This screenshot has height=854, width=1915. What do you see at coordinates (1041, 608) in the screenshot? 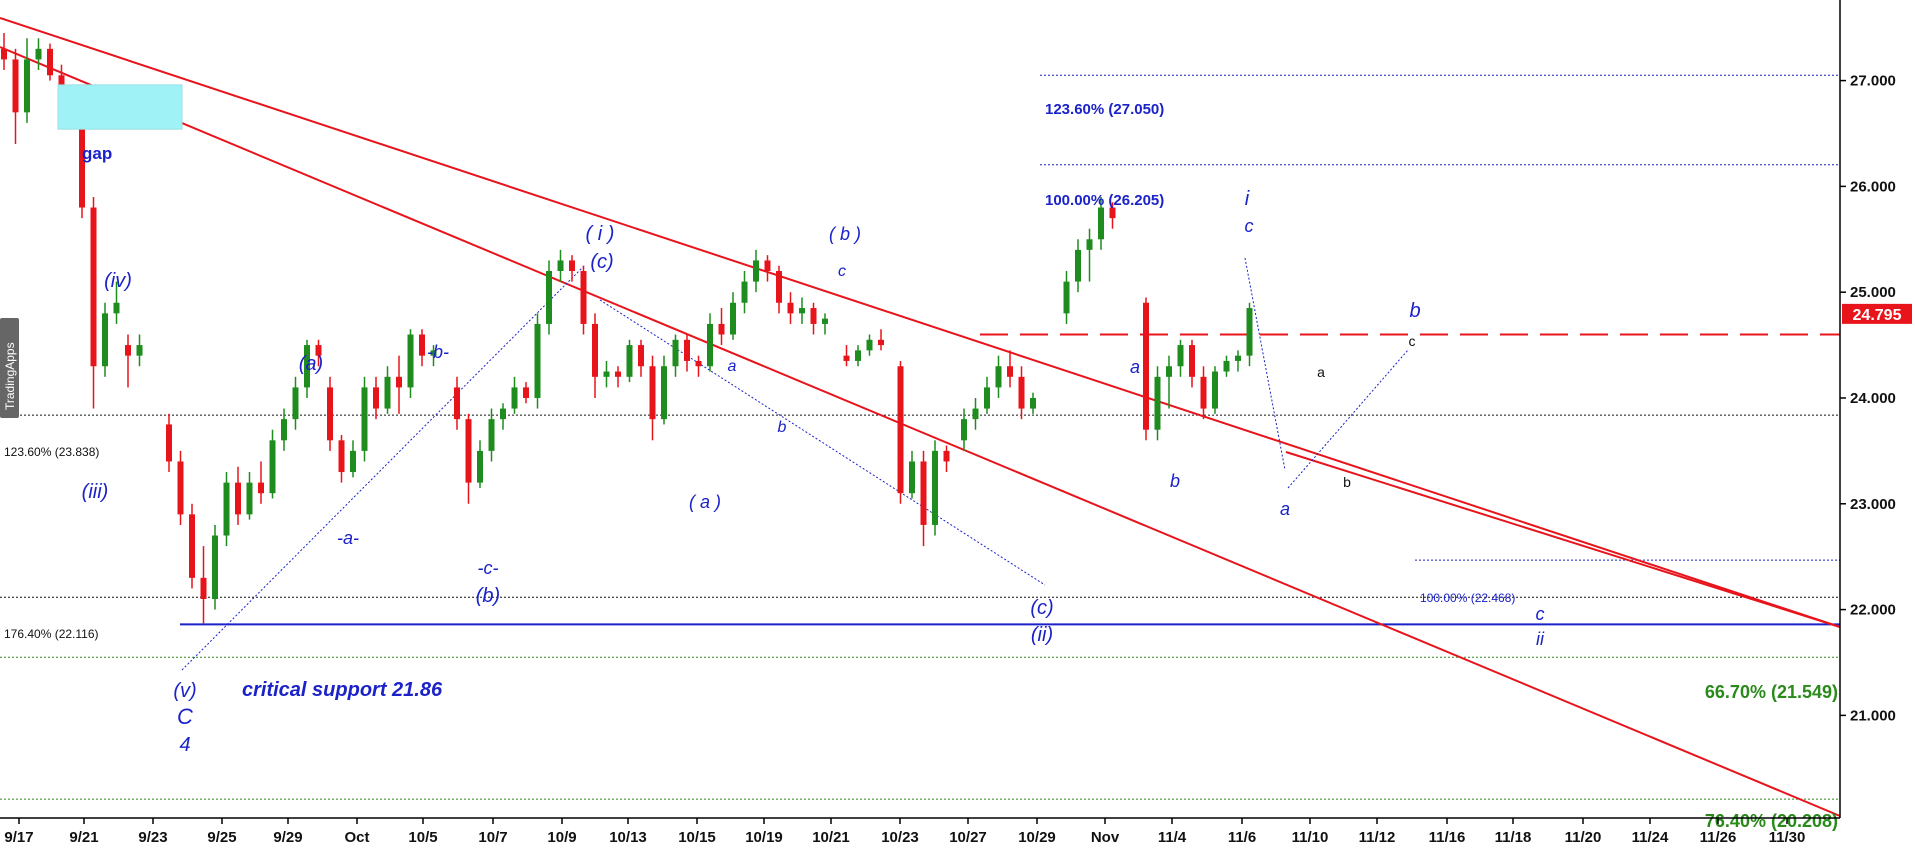
I see `wave-label: (c)` at bounding box center [1041, 608].